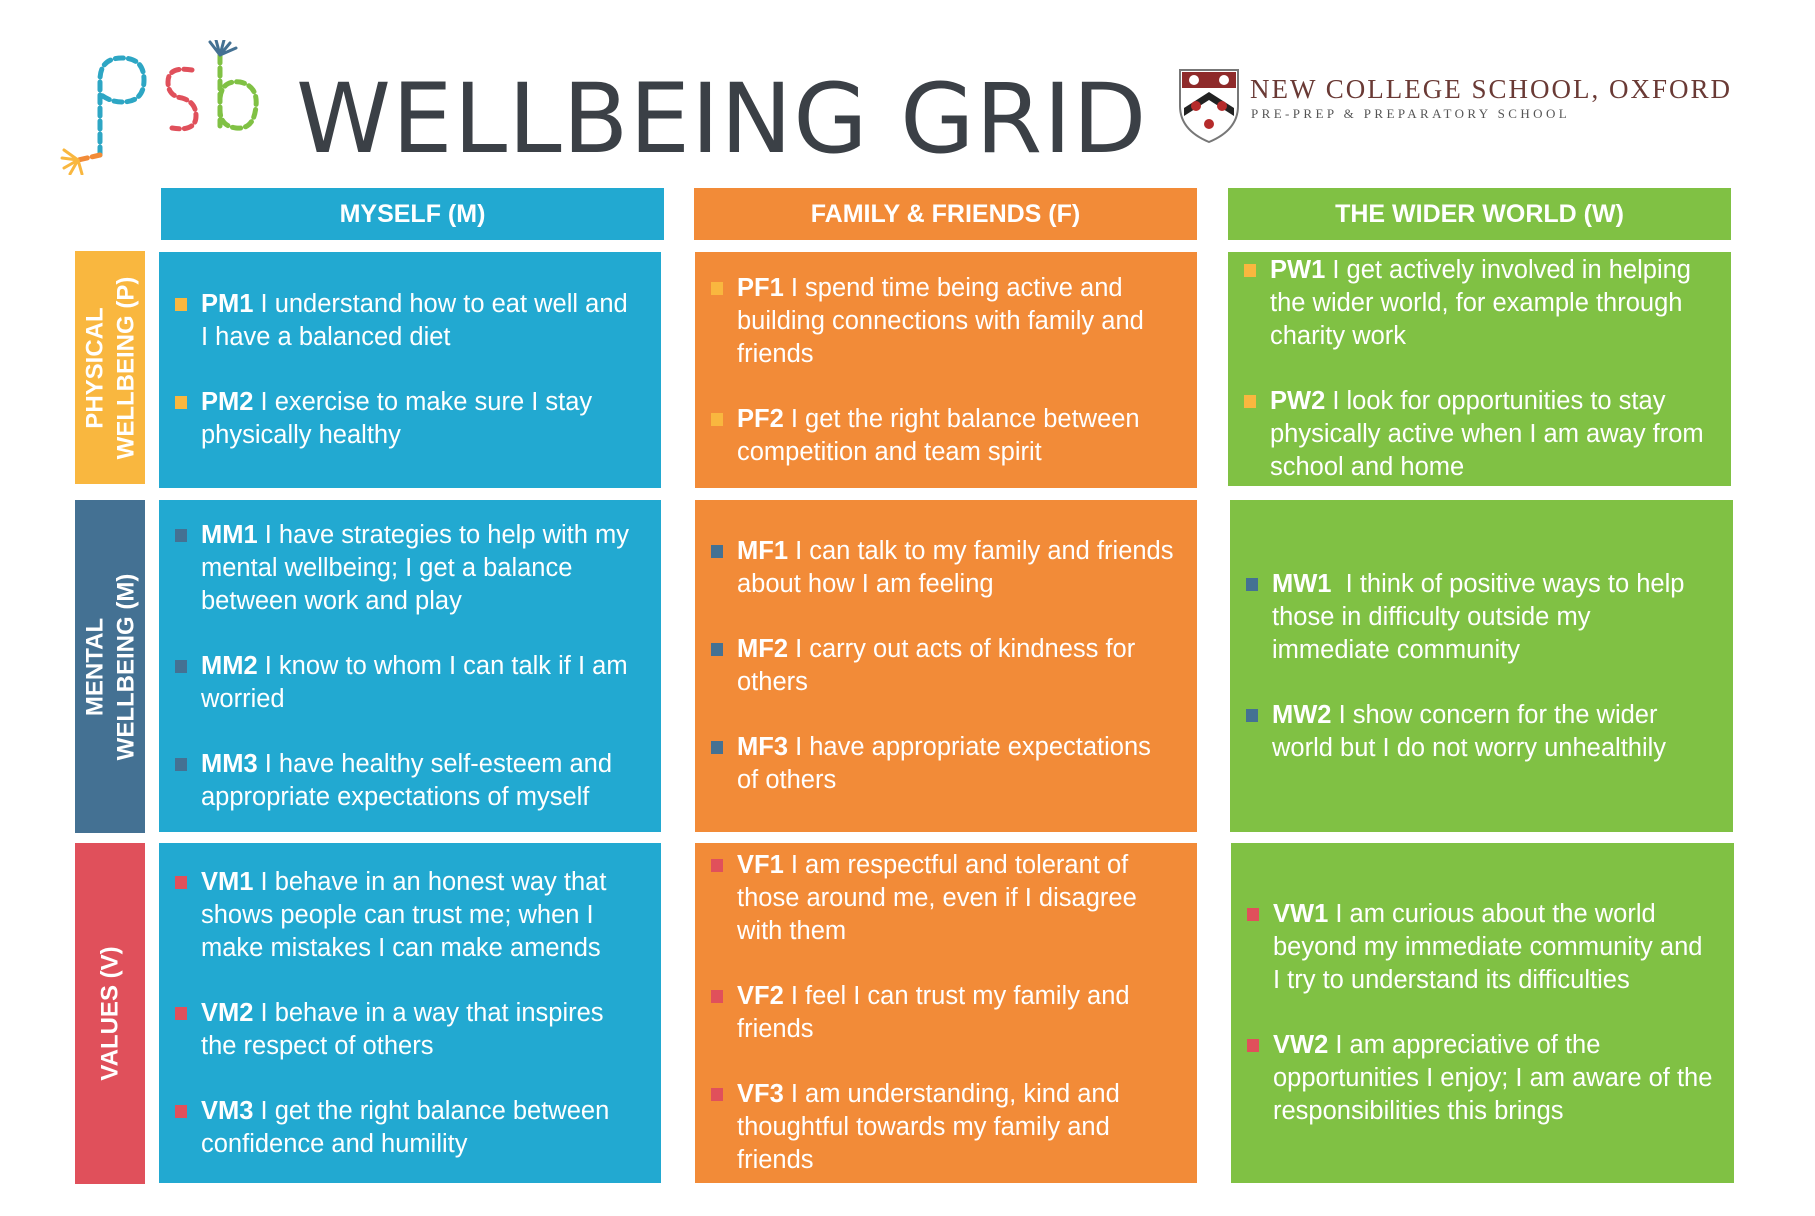  What do you see at coordinates (945, 214) in the screenshot?
I see `column-header-family-friends: FAMILY & FRIENDS (F)` at bounding box center [945, 214].